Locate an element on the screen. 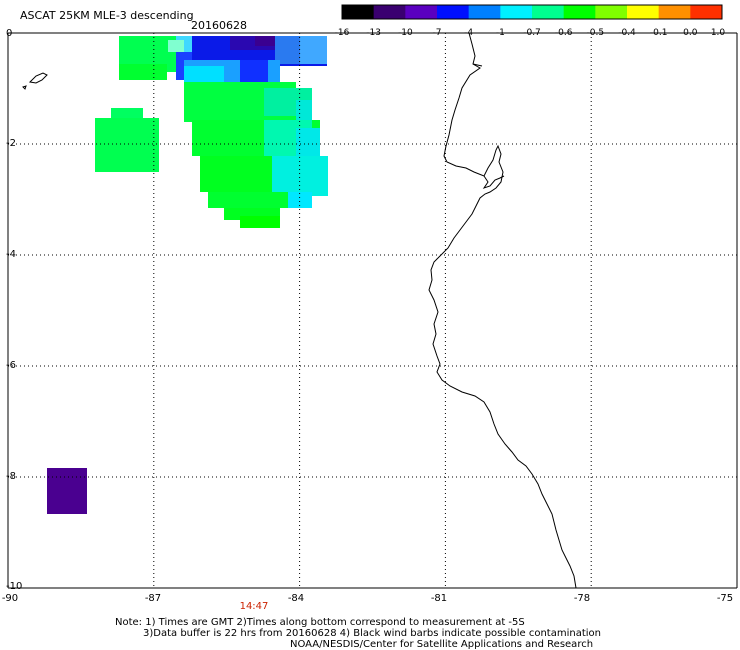 This screenshot has height=650, width=740. x-tick-label: -78 is located at coordinates (582, 598).